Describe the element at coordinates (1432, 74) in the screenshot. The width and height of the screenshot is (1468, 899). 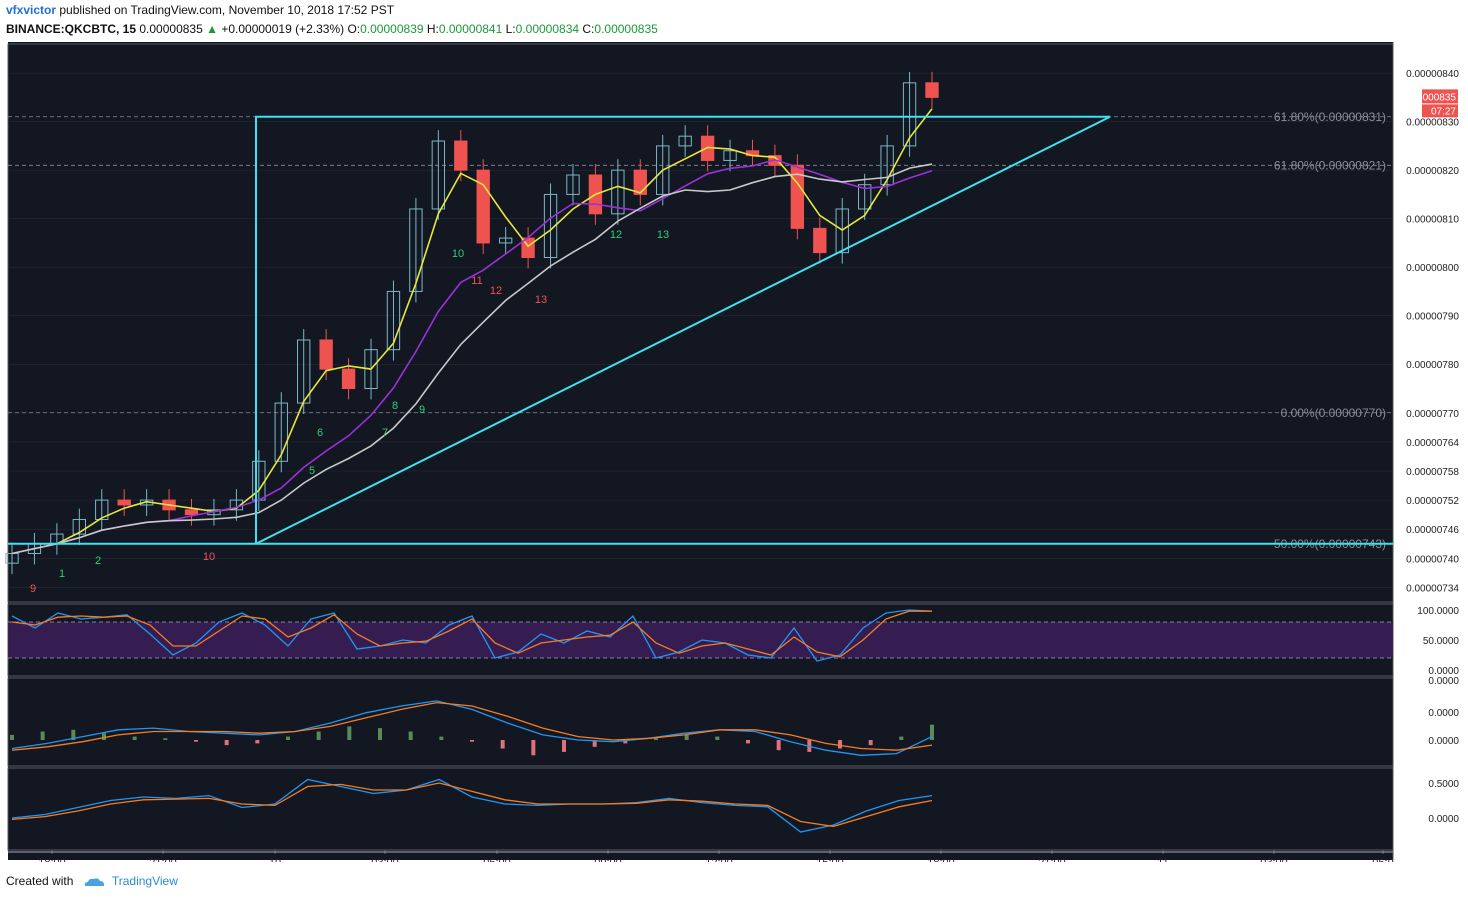
I see `price-tick-label: 0.00000840` at that location.